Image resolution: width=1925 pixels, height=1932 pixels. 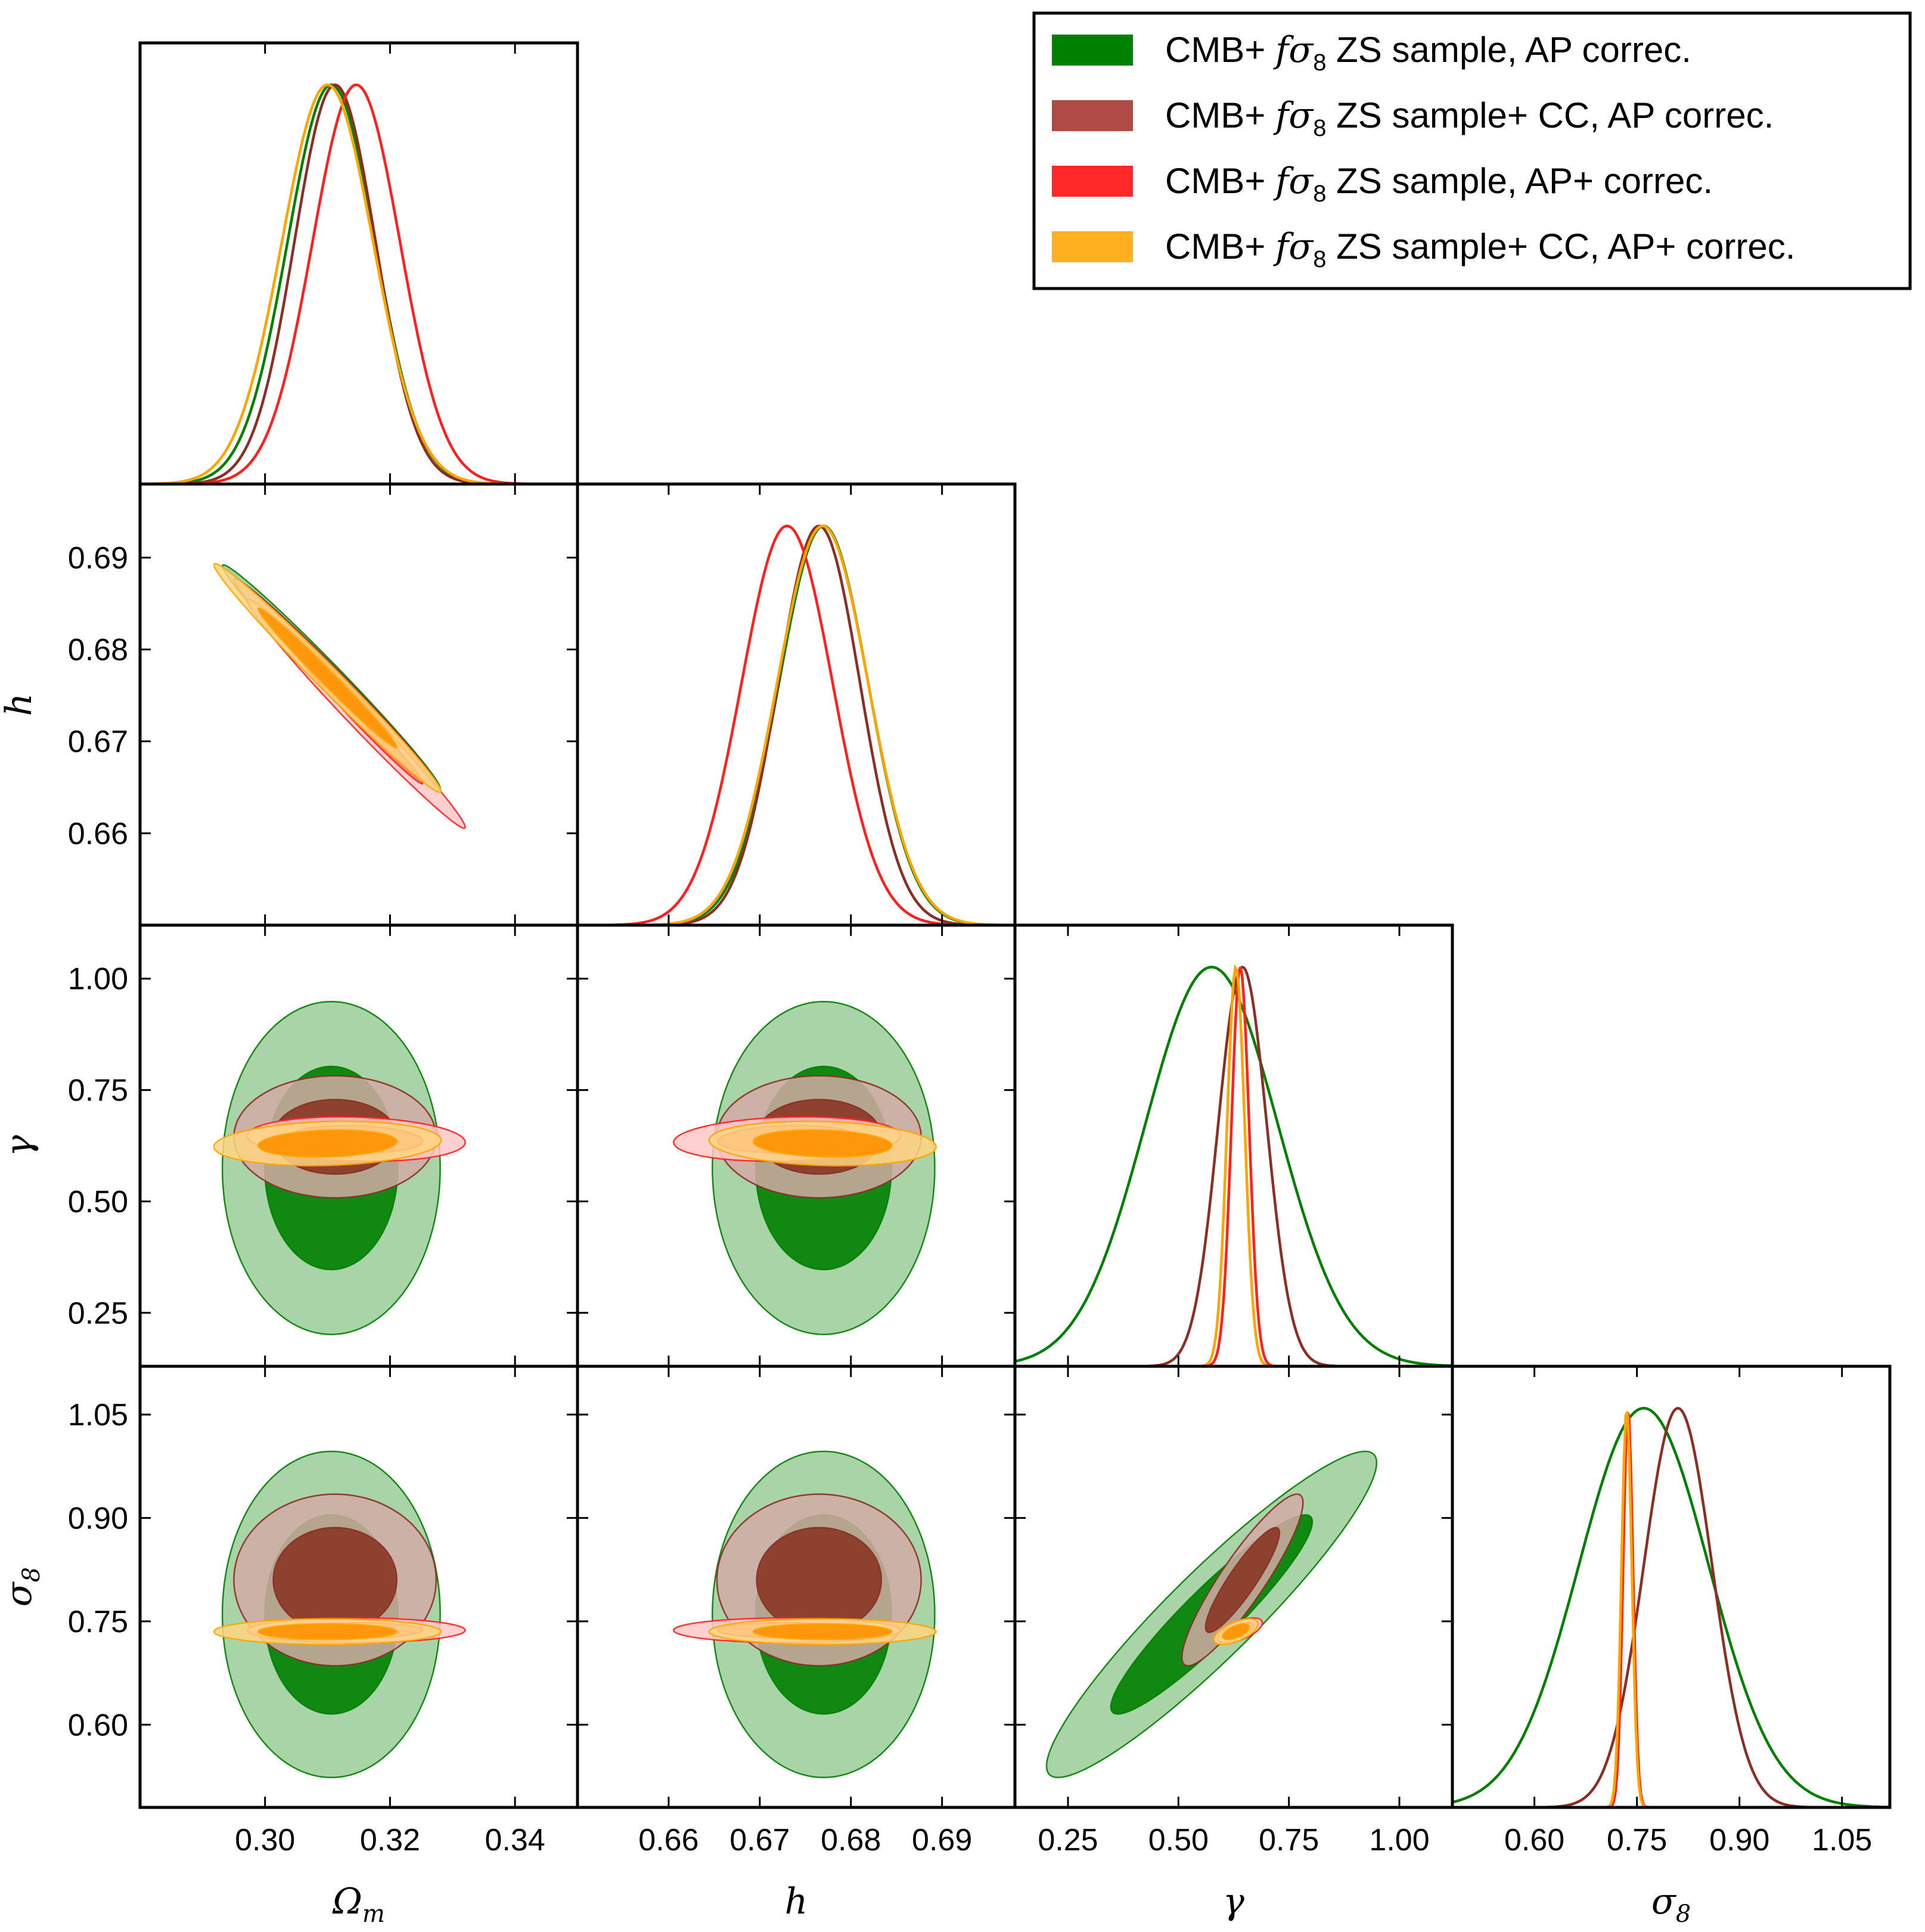 What do you see at coordinates (98, 1518) in the screenshot?
I see `y-tick-label-s8: 0.90` at bounding box center [98, 1518].